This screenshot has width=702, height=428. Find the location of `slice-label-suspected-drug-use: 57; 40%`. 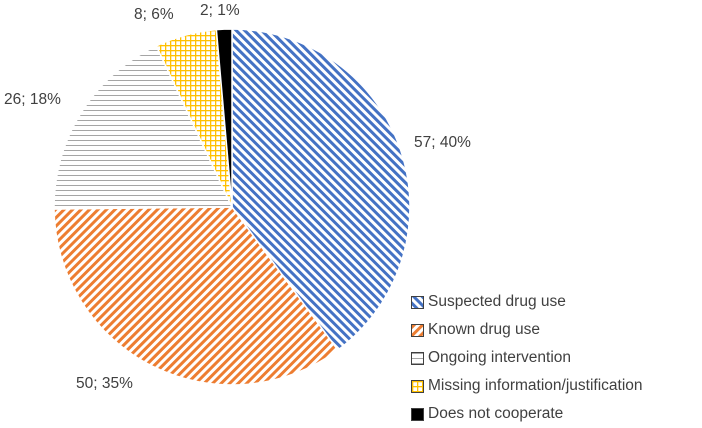

slice-label-suspected-drug-use: 57; 40% is located at coordinates (442, 142).